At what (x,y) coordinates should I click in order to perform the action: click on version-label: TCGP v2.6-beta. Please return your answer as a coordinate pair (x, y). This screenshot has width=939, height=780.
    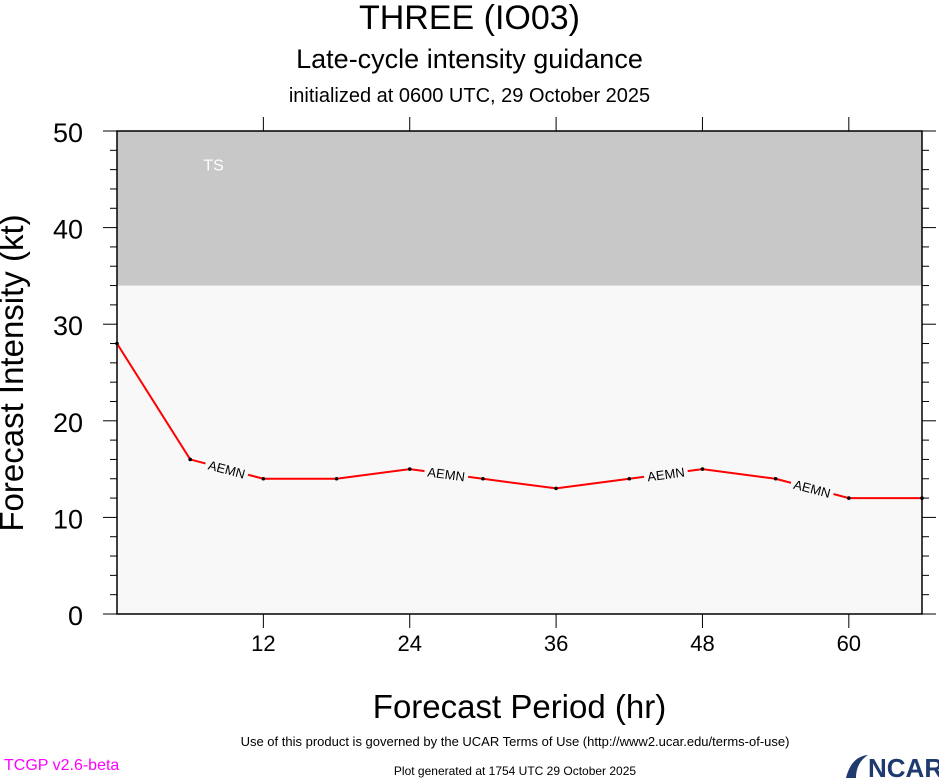
    Looking at the image, I should click on (62, 765).